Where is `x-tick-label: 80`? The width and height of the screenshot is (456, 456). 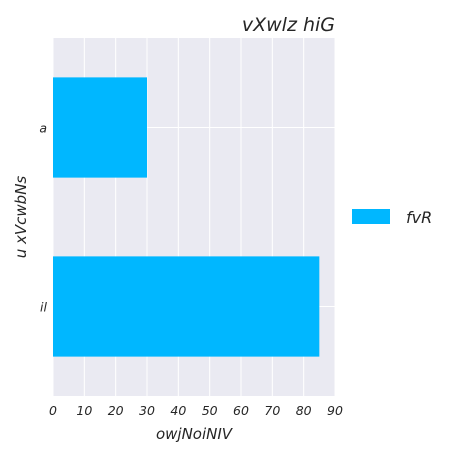 x-tick-label: 80 is located at coordinates (304, 410).